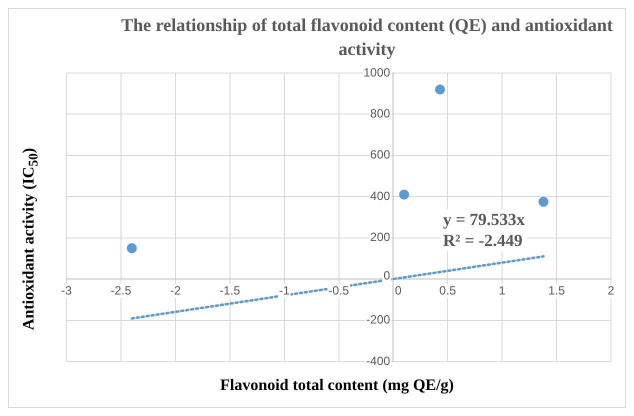 Image resolution: width=634 pixels, height=416 pixels. Describe the element at coordinates (377, 72) in the screenshot. I see `y-tick-label: 1000` at that location.